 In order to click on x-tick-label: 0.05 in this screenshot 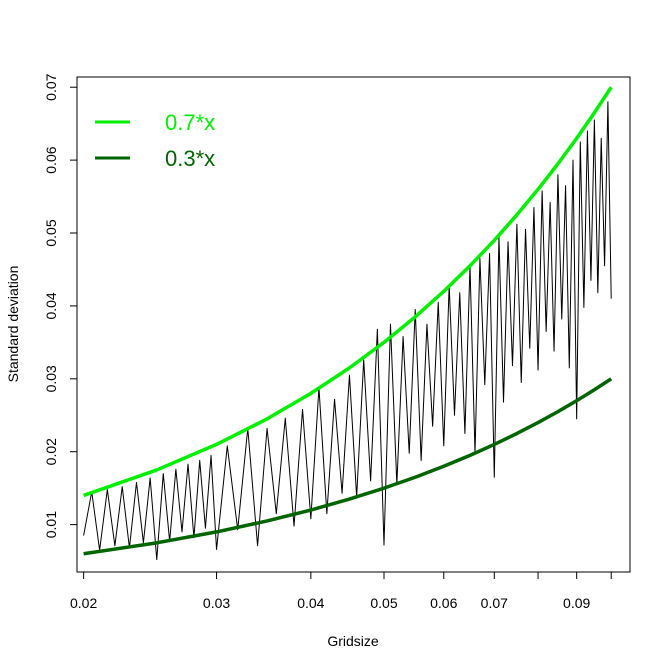, I will do `click(383, 603)`.